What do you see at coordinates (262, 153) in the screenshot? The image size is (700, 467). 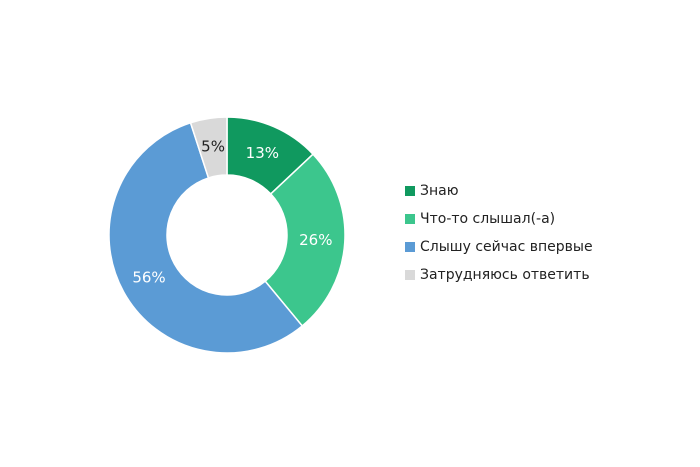 I see `data-label: 13%` at bounding box center [262, 153].